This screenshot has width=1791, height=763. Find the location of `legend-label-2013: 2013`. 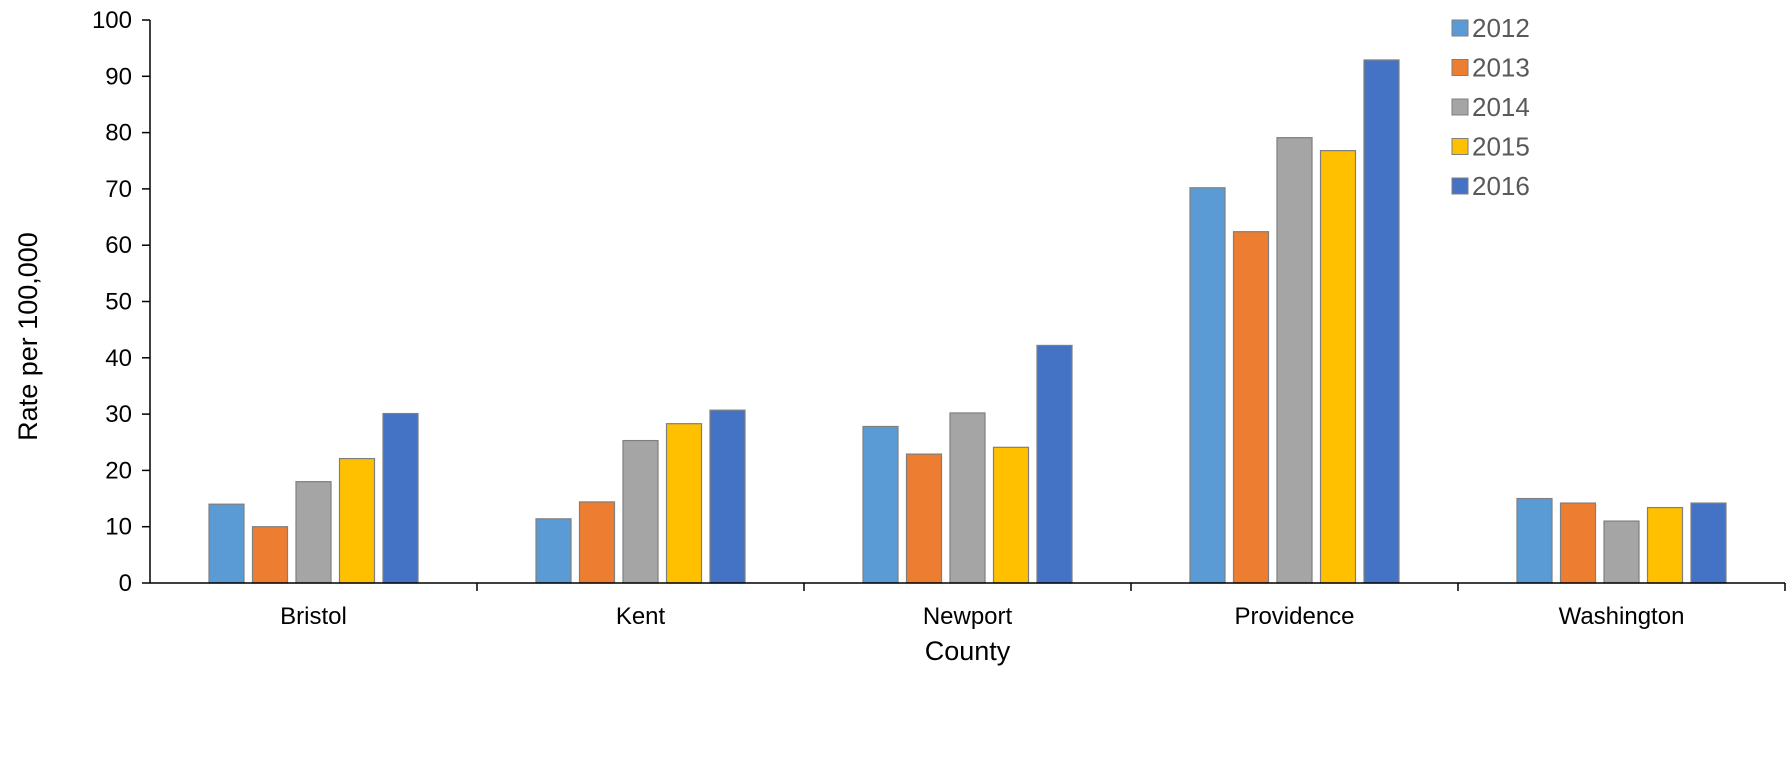

legend-label-2013: 2013 is located at coordinates (1501, 68).